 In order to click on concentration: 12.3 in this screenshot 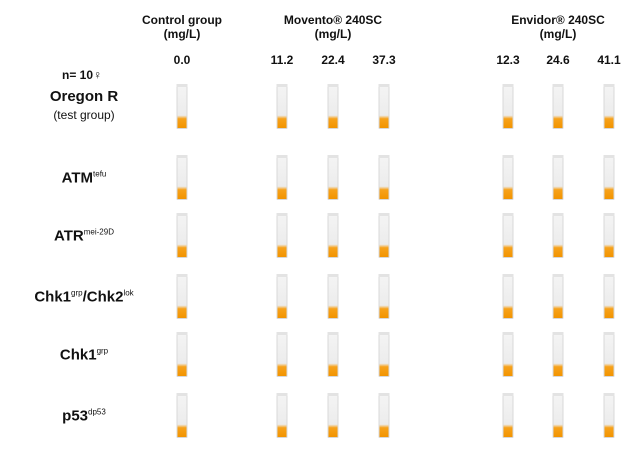, I will do `click(508, 60)`.